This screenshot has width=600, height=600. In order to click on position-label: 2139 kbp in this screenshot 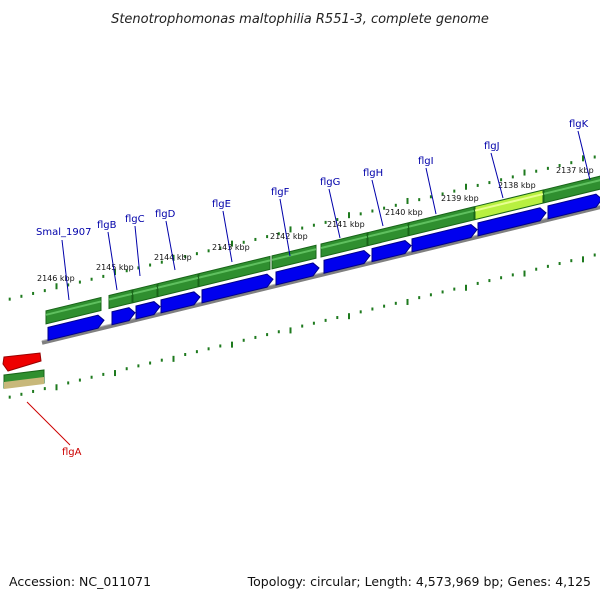, I will do `click(460, 198)`.